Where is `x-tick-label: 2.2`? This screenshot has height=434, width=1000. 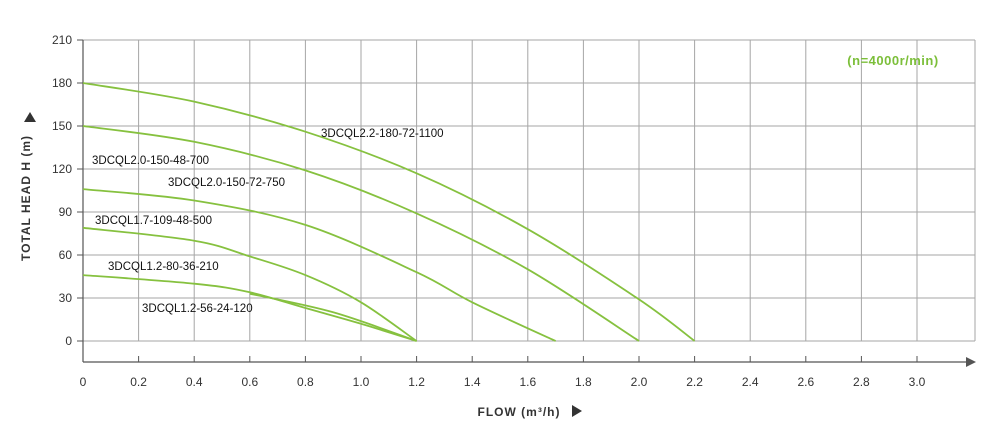
x-tick-label: 2.2 is located at coordinates (694, 382).